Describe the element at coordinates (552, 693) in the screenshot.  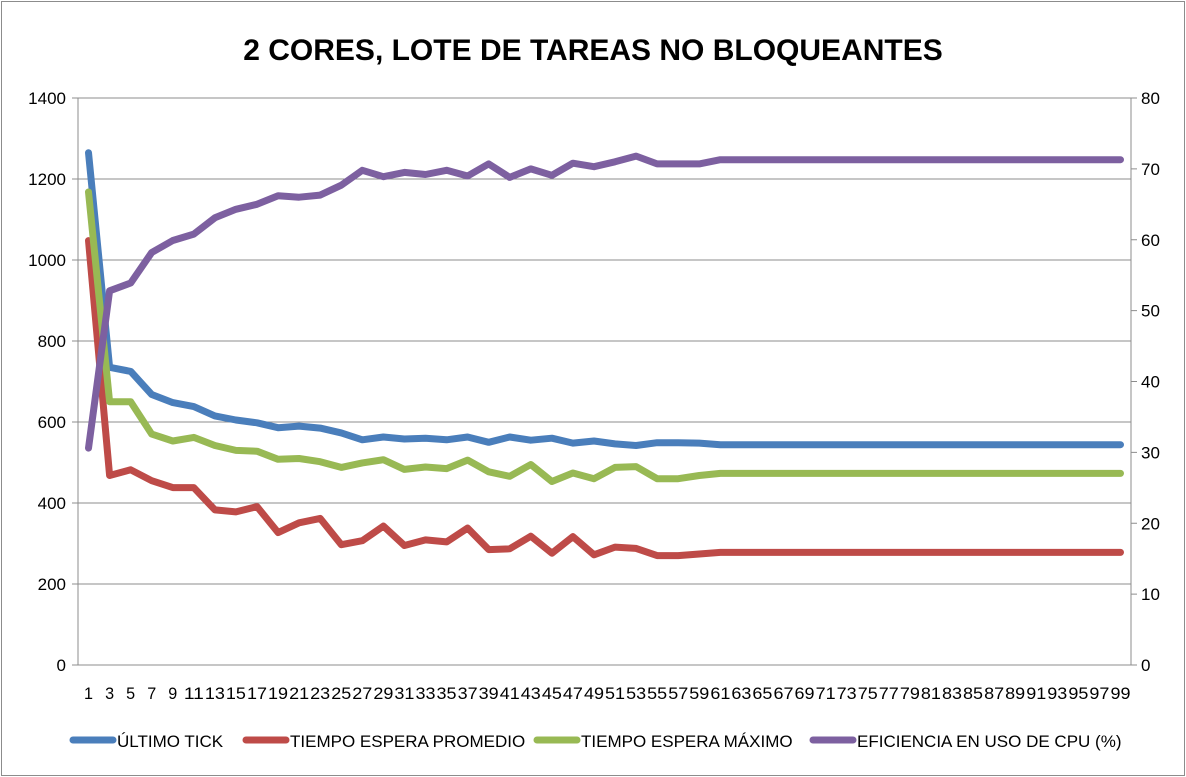
I see `x-axis-tick-label: 45` at that location.